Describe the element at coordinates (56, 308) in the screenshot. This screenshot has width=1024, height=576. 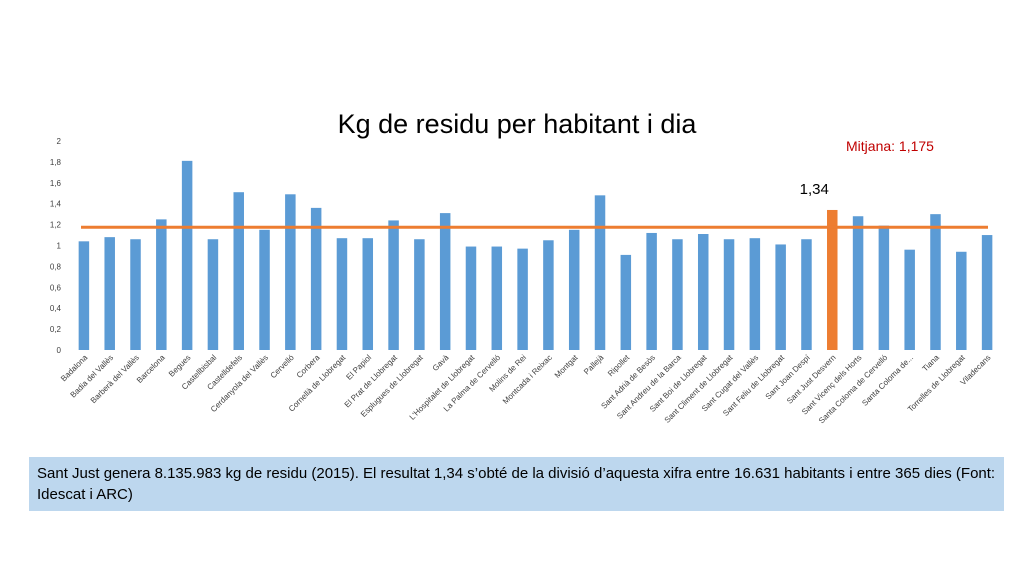
I see `y-tick-label: 0,4` at that location.